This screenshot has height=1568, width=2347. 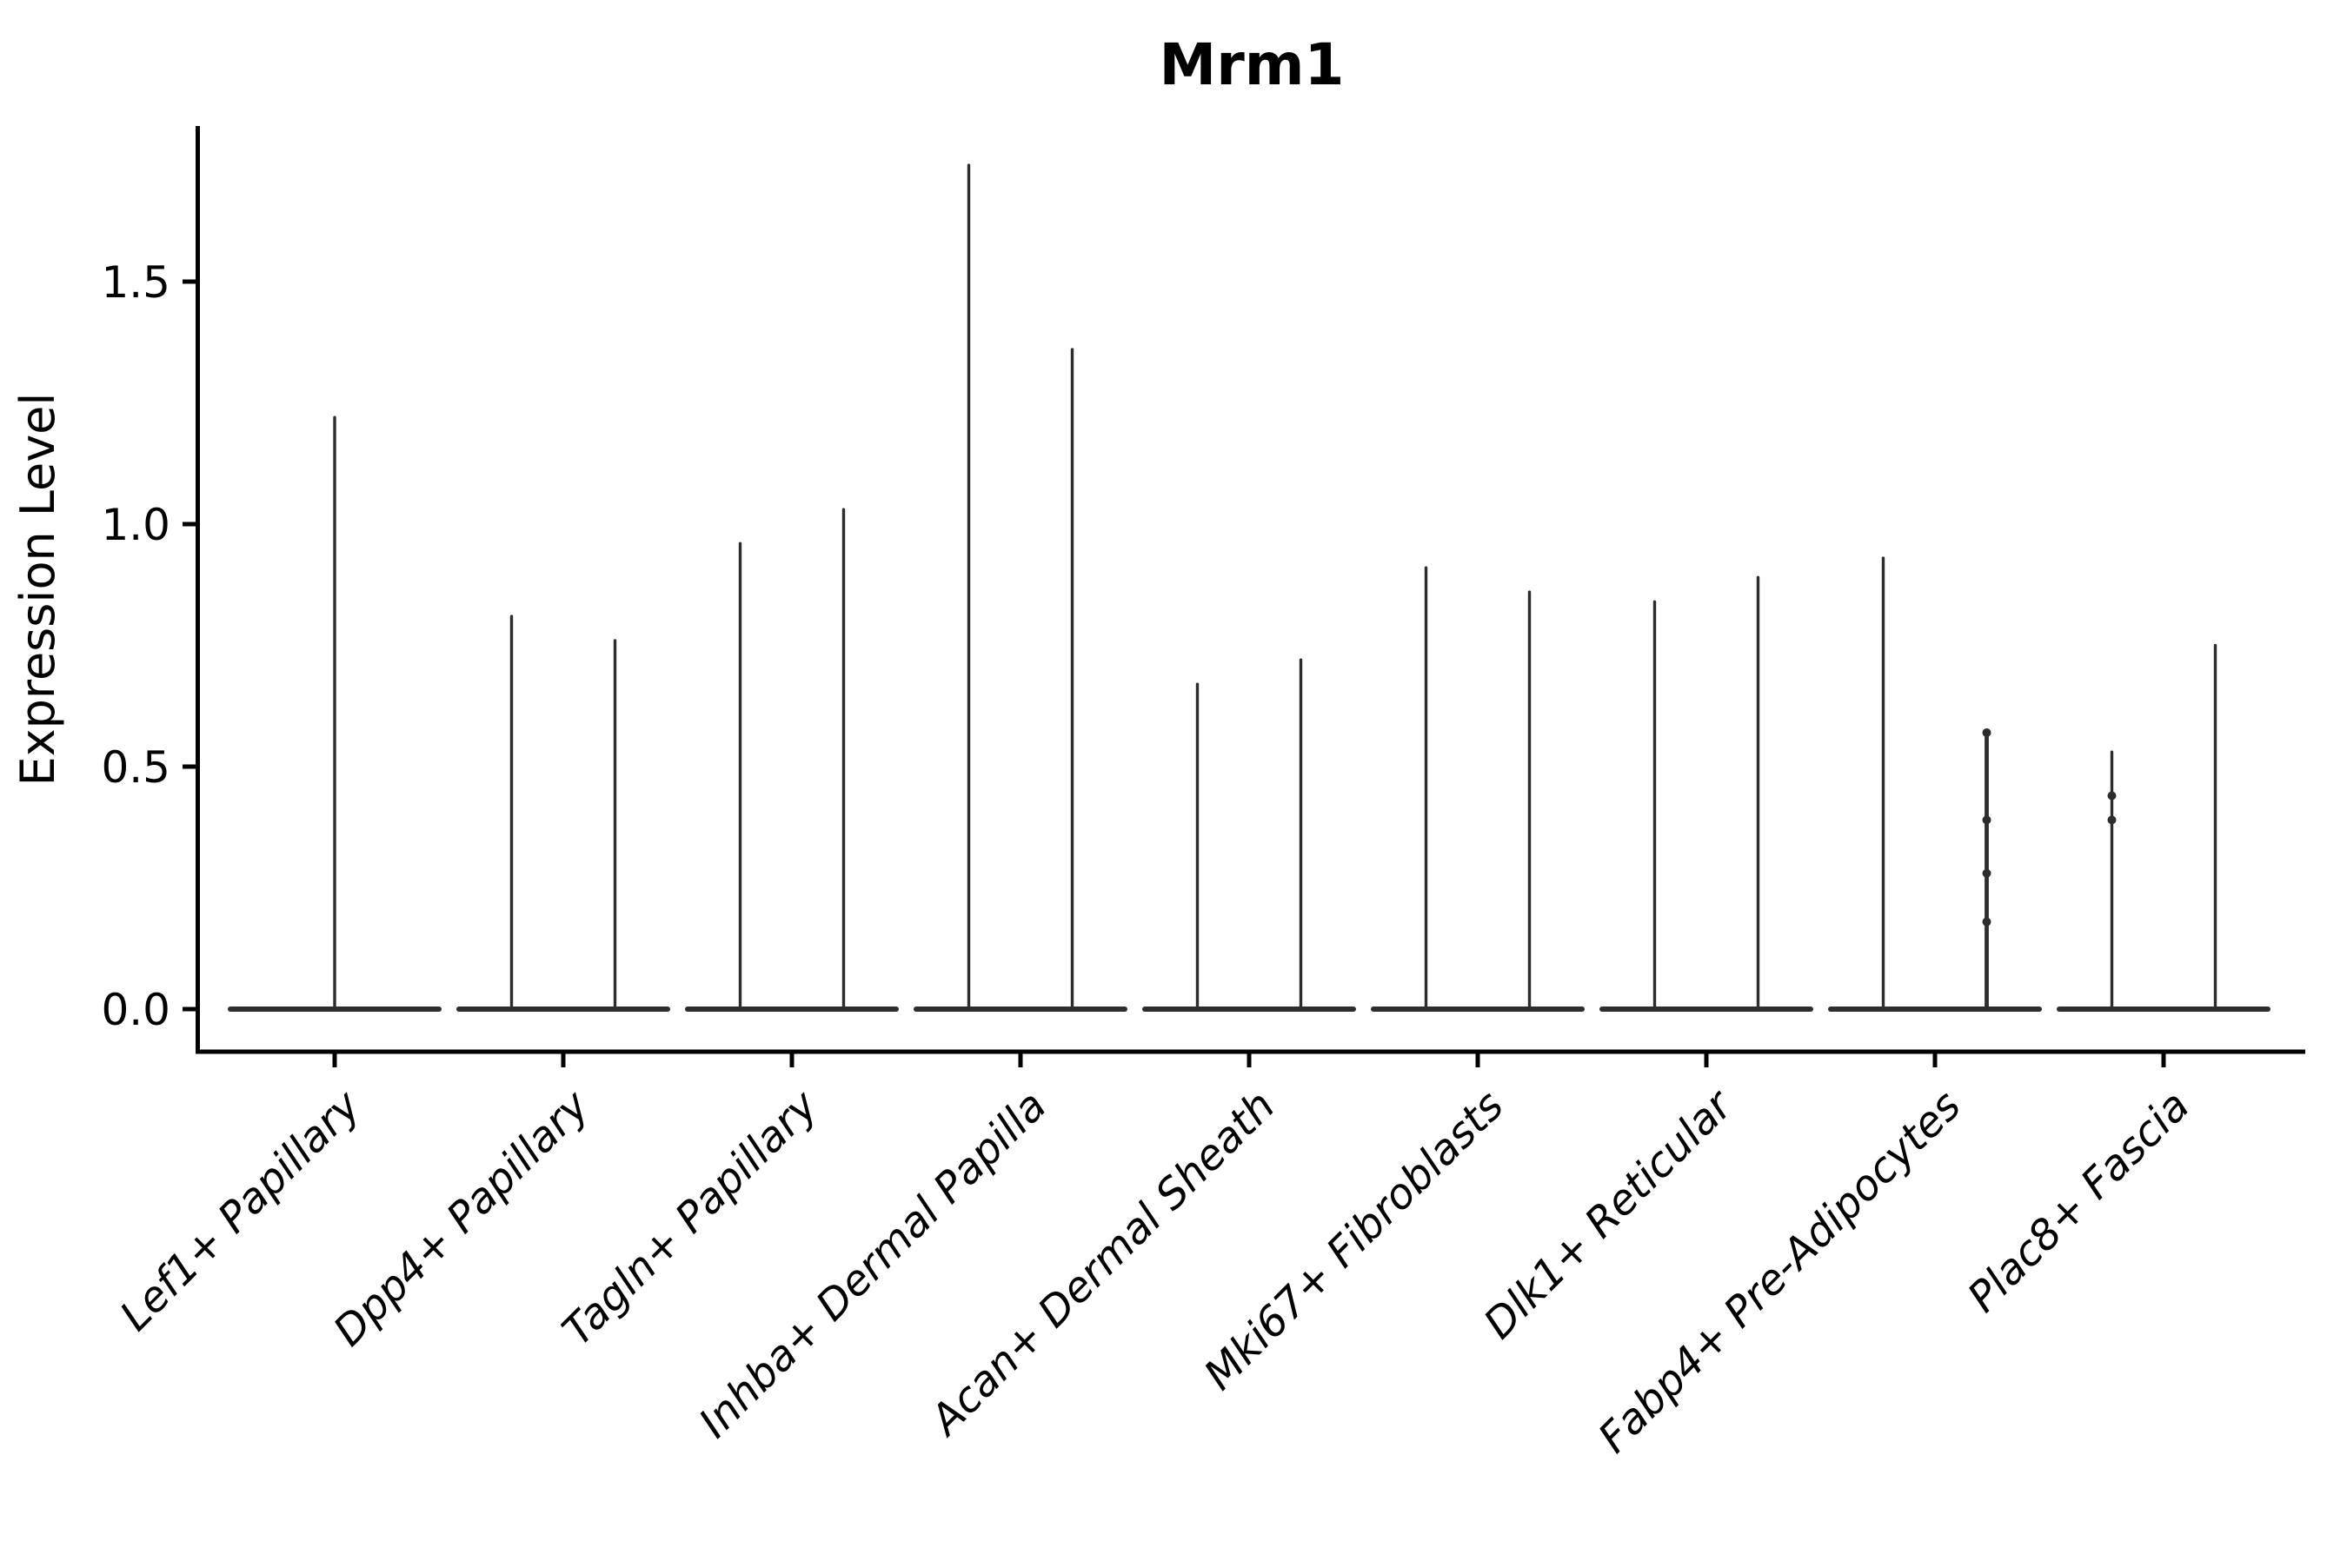 I want to click on chart-title: Mrm1, so click(x=1252, y=64).